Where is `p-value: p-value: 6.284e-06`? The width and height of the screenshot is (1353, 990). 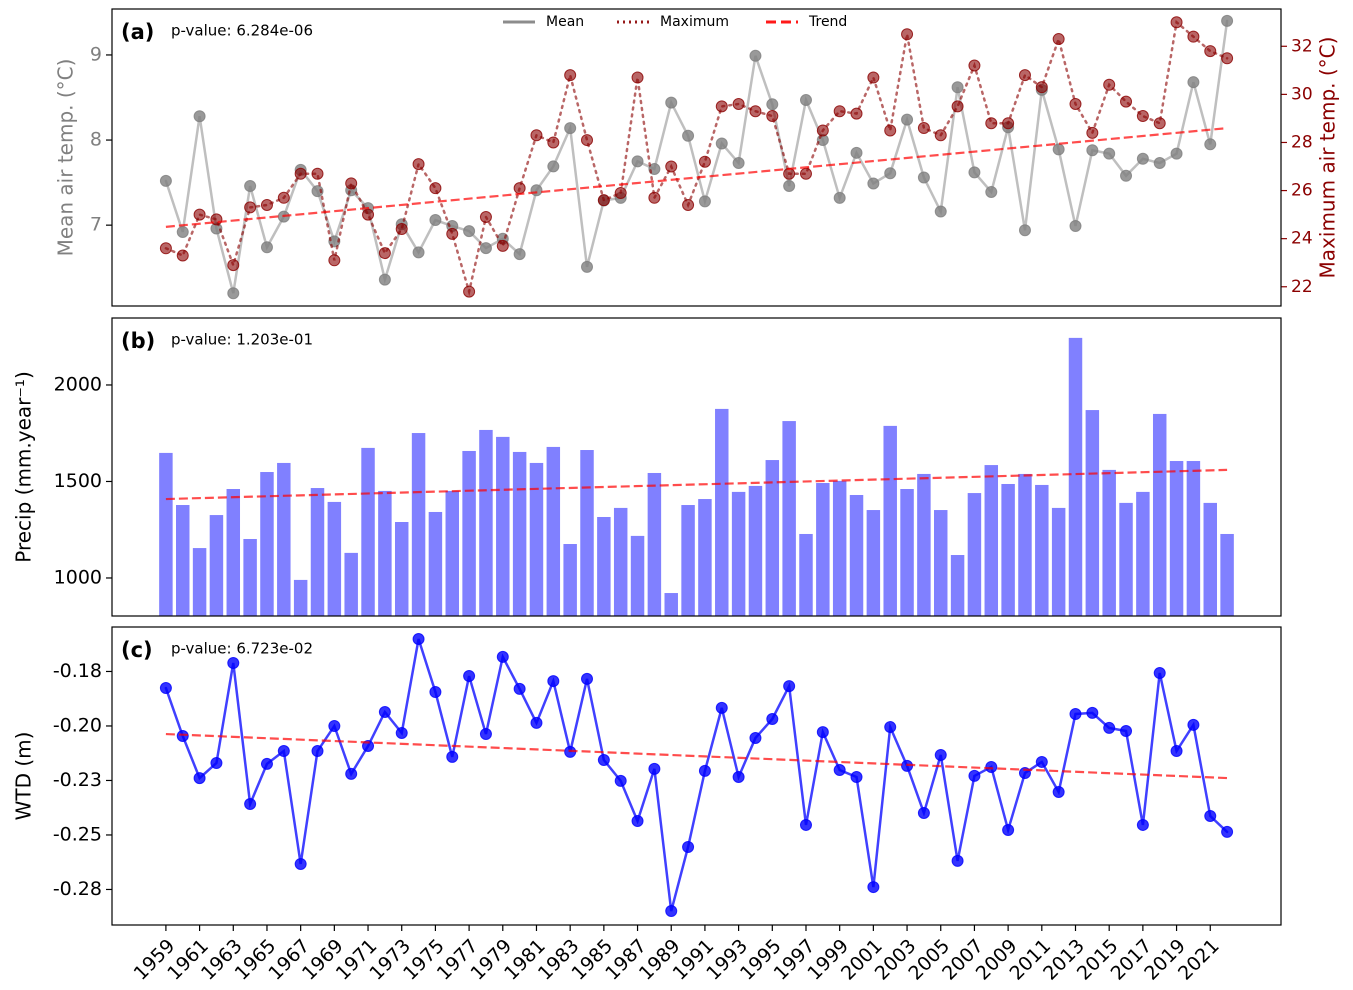
p-value: p-value: 6.284e-06 is located at coordinates (242, 31).